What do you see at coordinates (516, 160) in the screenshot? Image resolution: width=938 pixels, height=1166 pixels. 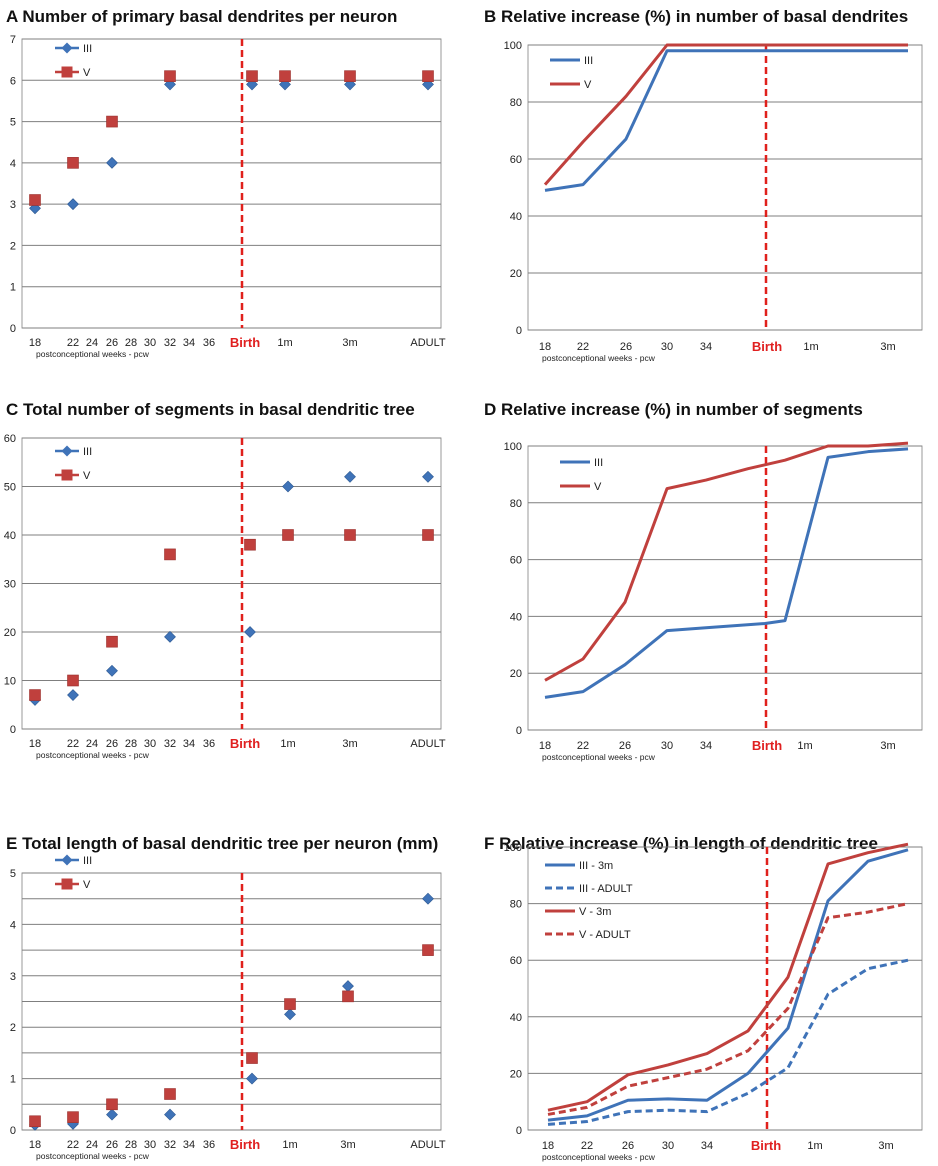 I see `y-tick-label: 60` at bounding box center [516, 160].